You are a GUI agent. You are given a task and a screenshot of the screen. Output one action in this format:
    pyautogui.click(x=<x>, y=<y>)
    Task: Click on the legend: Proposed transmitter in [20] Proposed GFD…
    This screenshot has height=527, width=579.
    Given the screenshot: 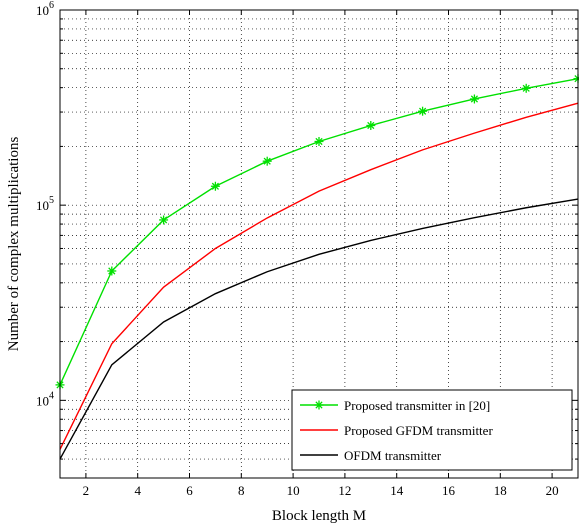 What is the action you would take?
    pyautogui.click(x=432, y=430)
    